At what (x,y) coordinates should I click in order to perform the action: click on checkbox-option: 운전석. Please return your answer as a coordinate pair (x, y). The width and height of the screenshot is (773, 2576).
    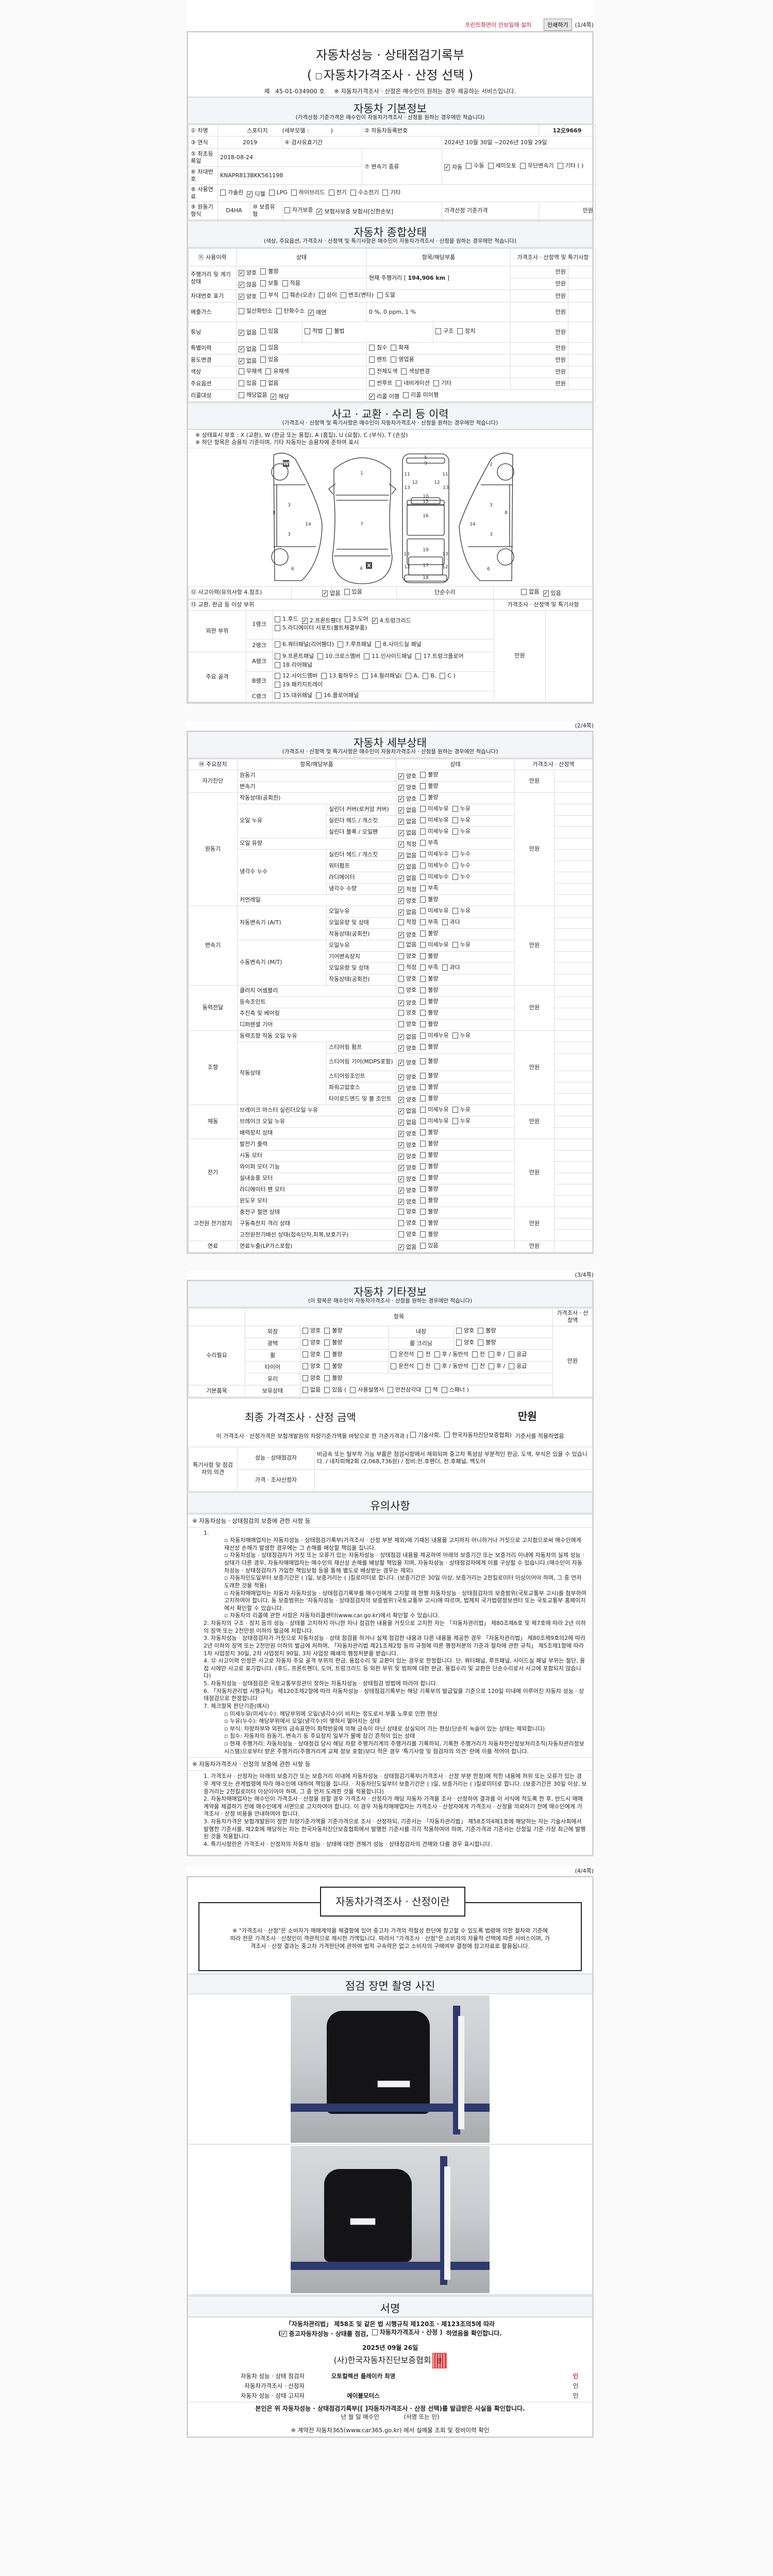
    Looking at the image, I should click on (402, 1354).